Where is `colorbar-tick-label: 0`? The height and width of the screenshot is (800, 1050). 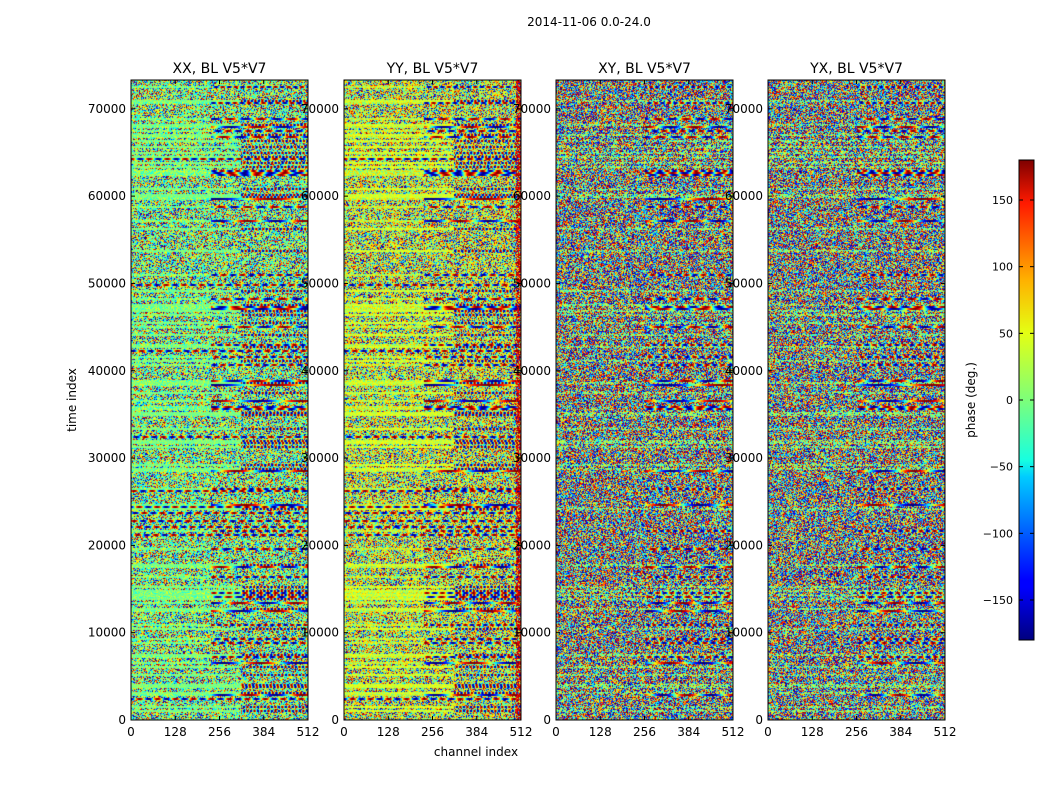 colorbar-tick-label: 0 is located at coordinates (1009, 400).